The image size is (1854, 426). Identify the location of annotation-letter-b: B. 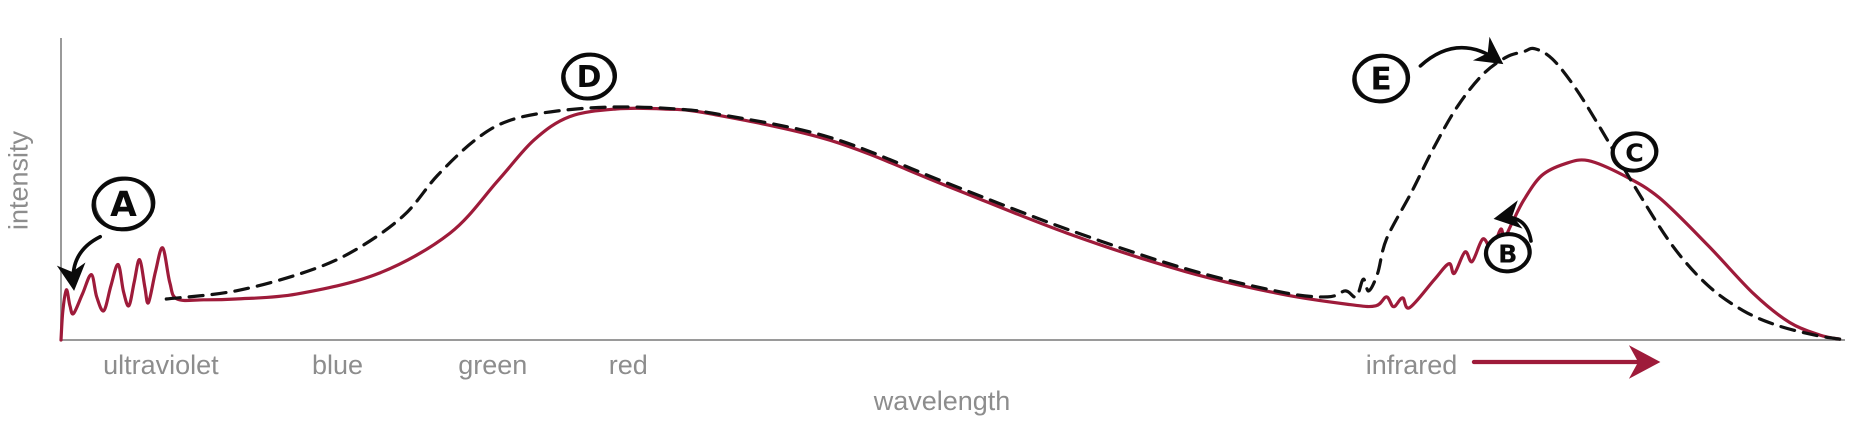
(1507, 253).